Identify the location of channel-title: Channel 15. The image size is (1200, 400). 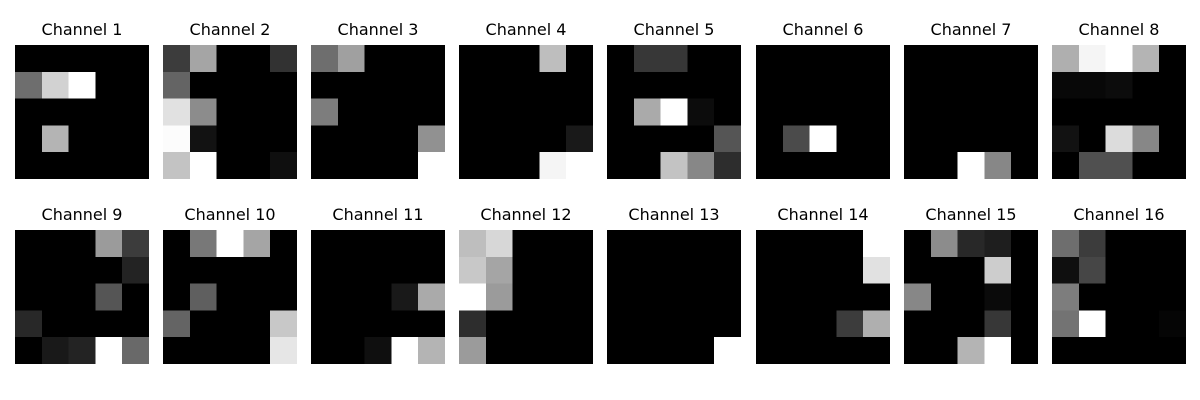
(971, 214).